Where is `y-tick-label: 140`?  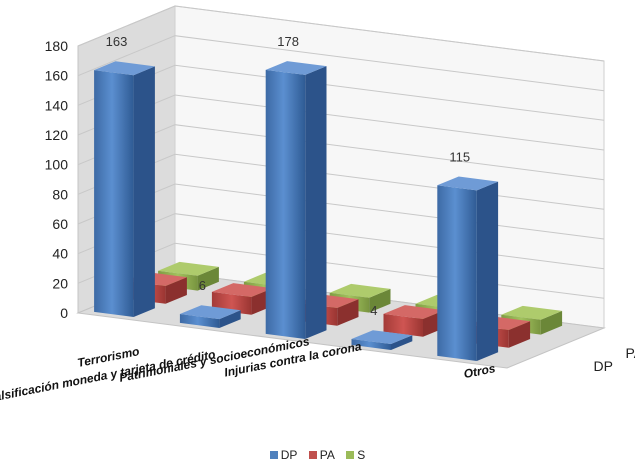 y-tick-label: 140 is located at coordinates (57, 105).